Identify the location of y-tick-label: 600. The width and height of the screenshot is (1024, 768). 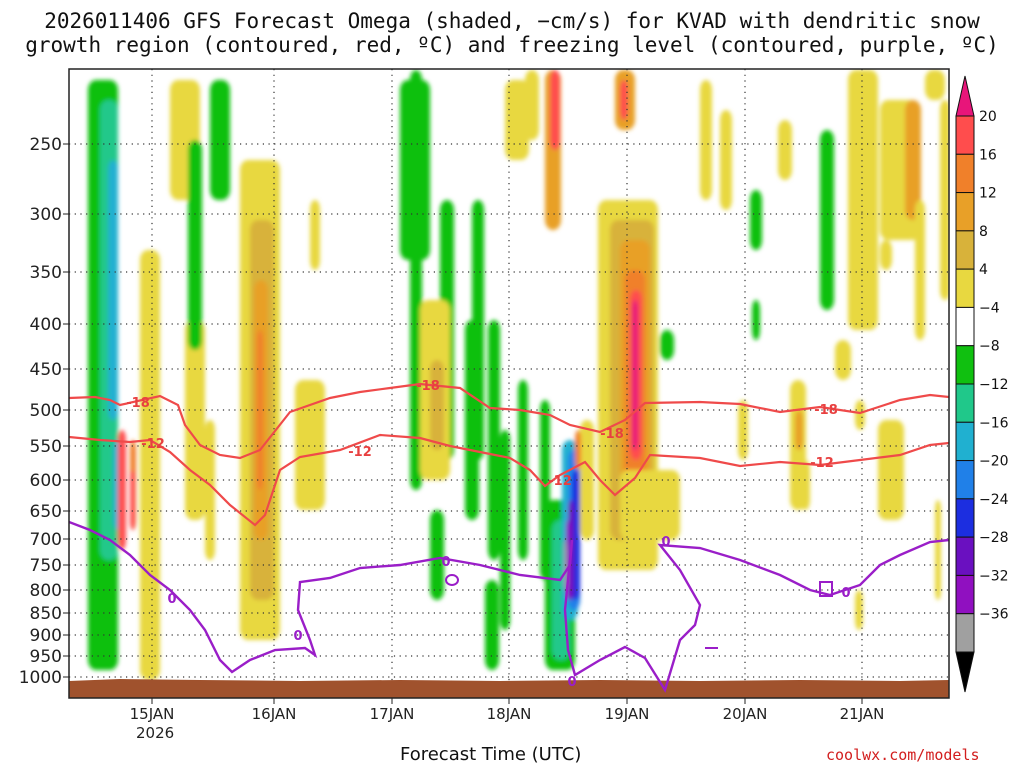
(46, 481).